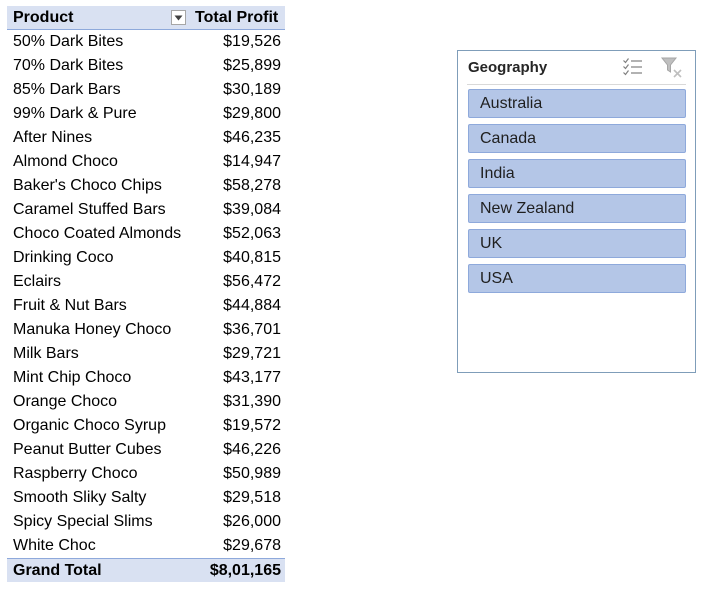  Describe the element at coordinates (576, 84) in the screenshot. I see `slicer-title-divider` at that location.